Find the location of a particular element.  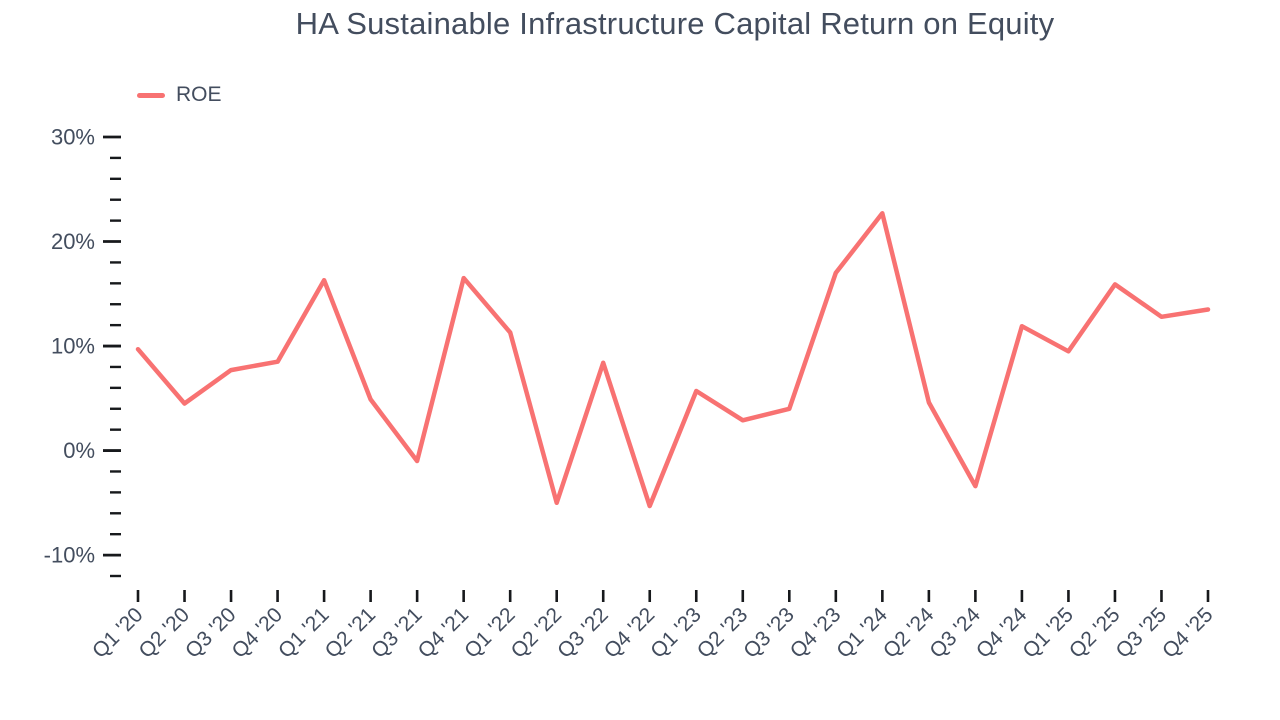

x-tick-label: Q2 '24 is located at coordinates (909, 633).